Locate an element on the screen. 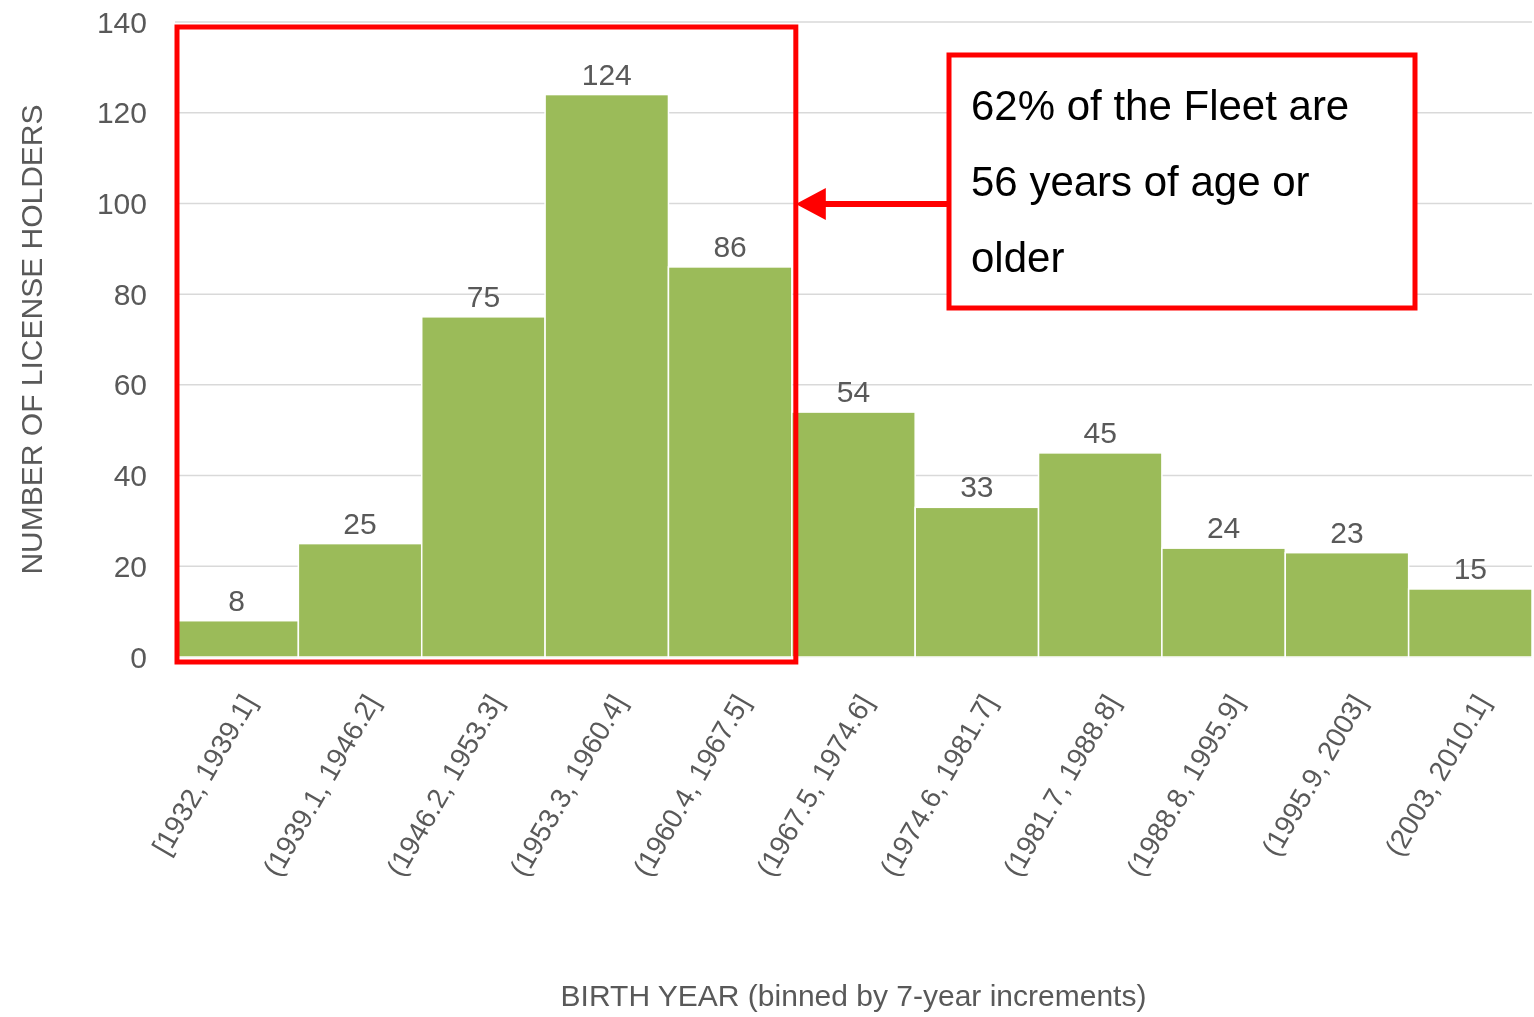 The width and height of the screenshot is (1534, 1017). y-tick-label: 0 is located at coordinates (138, 657).